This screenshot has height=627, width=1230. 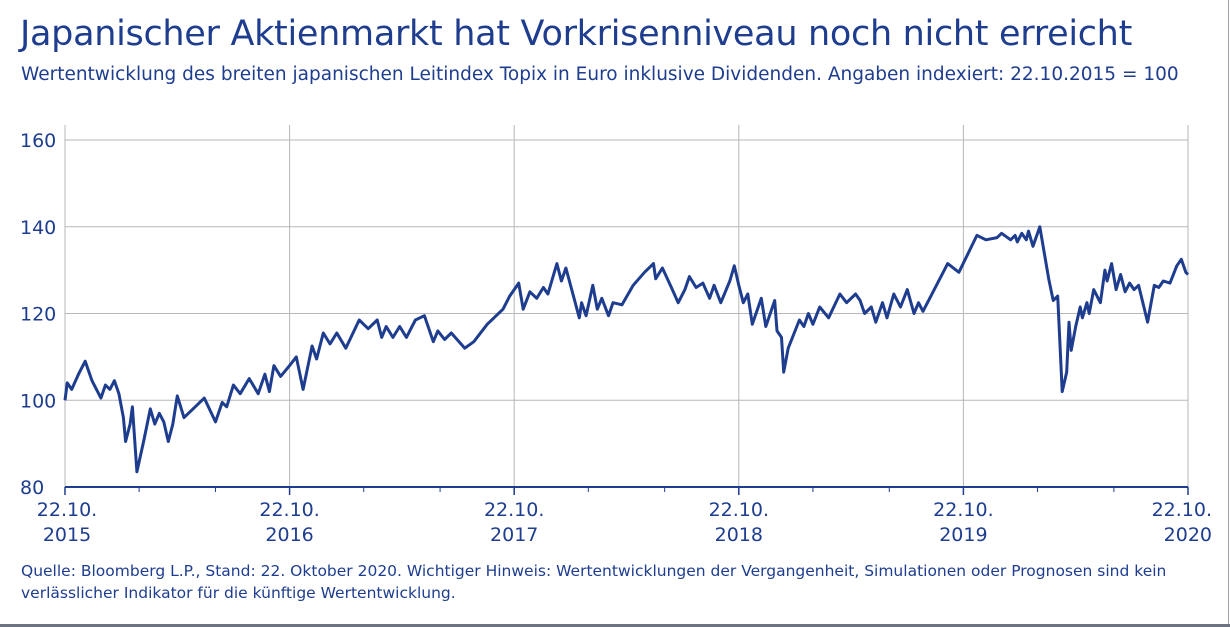 I want to click on y-tick-label-120: 120, so click(x=38, y=315).